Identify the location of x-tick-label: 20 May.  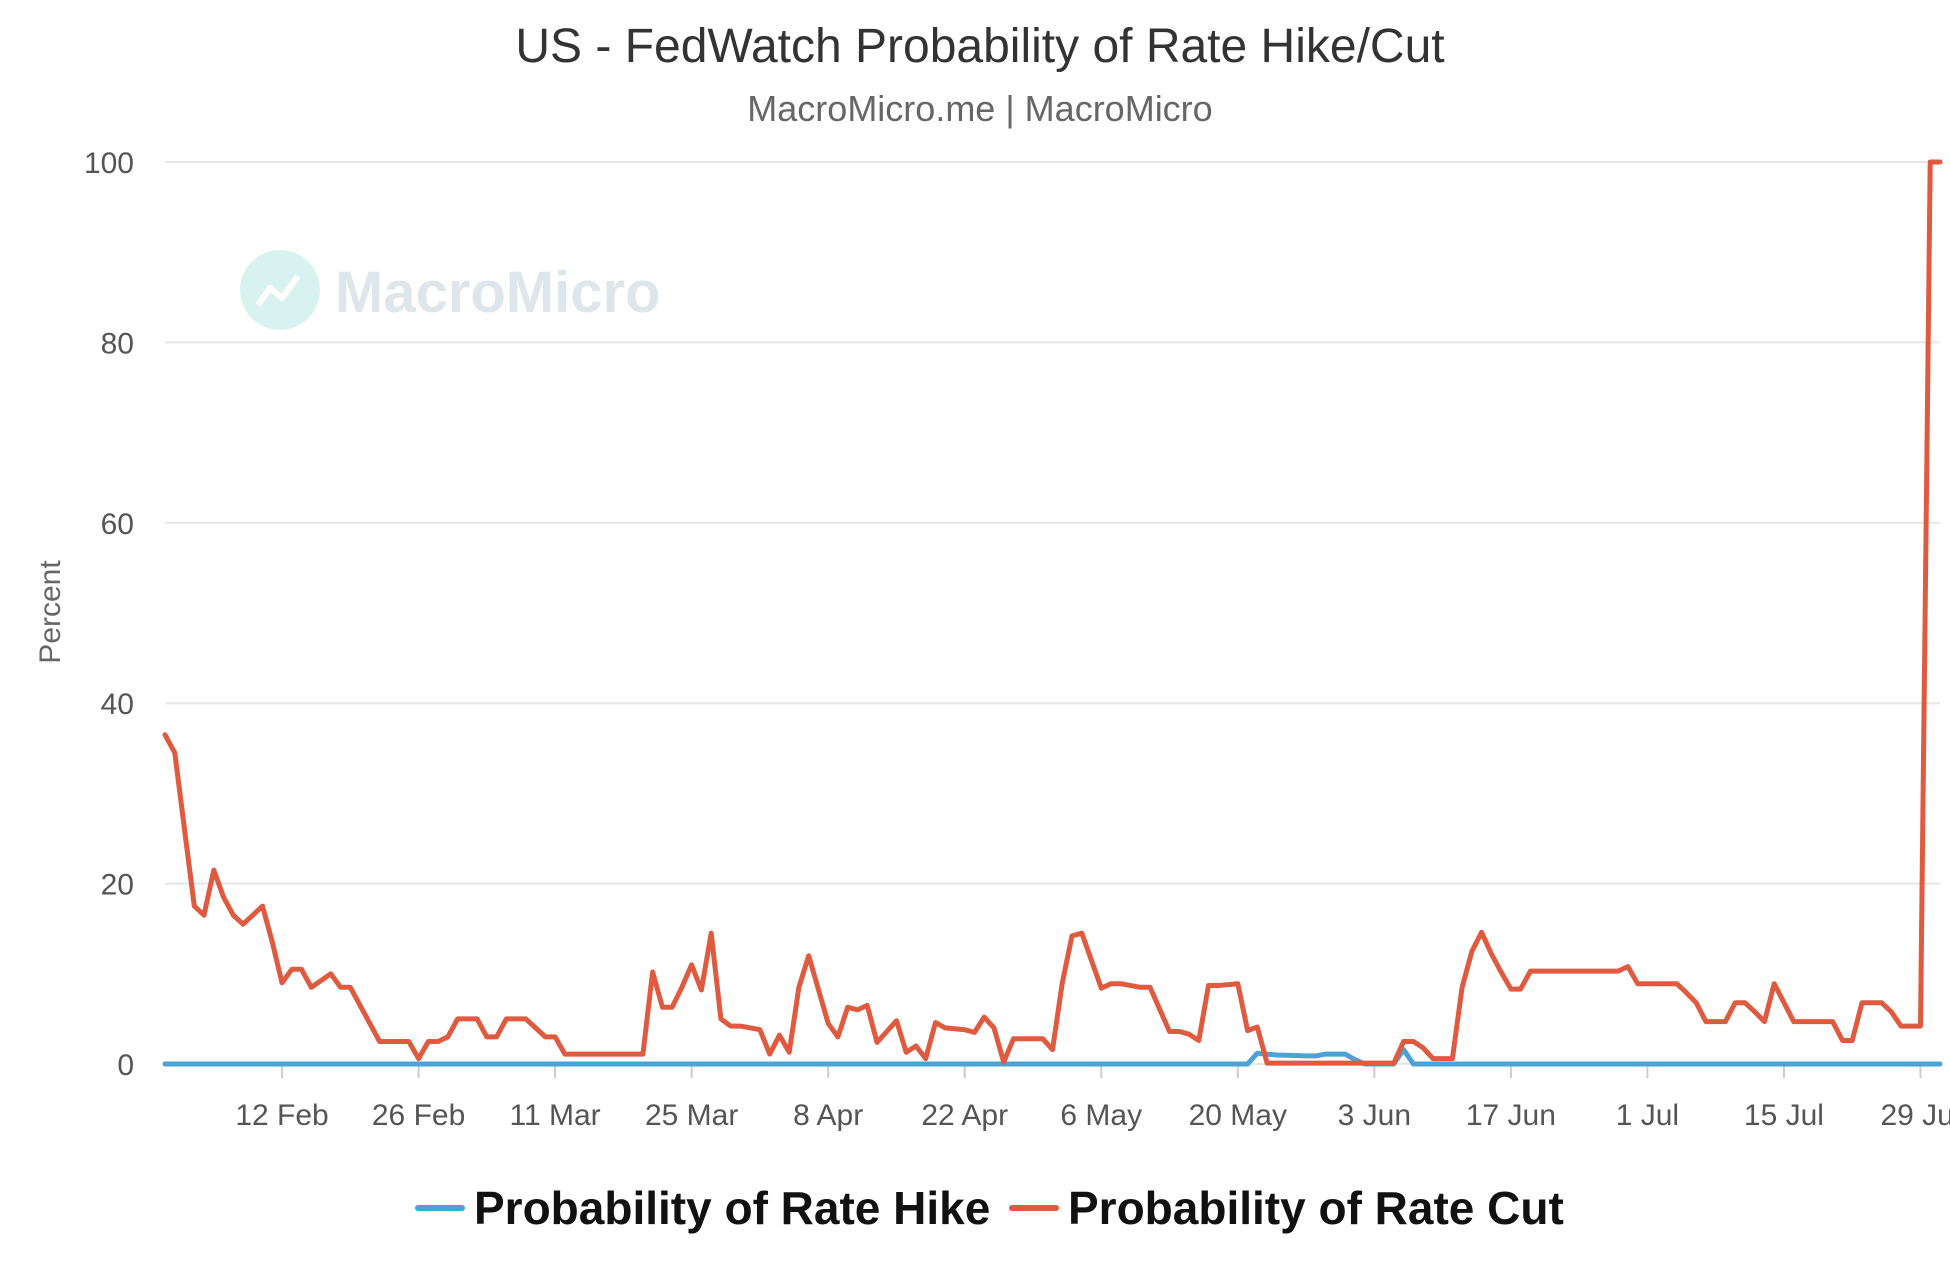
(1238, 1115).